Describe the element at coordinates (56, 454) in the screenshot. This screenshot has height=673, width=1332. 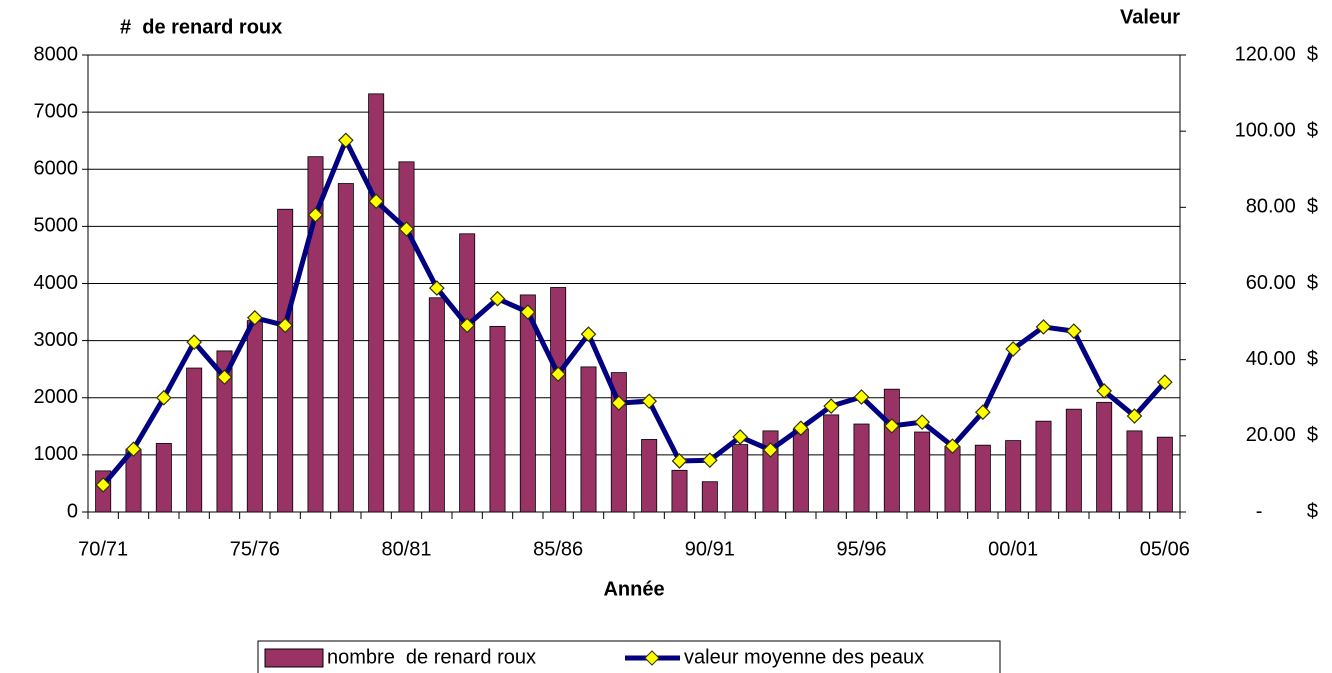
I see `y-tick-label: 1000` at that location.